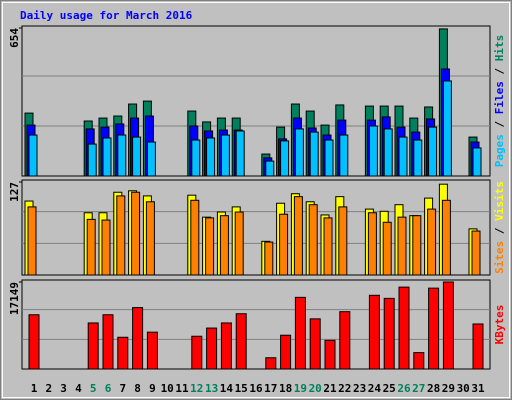 The width and height of the screenshot is (512, 400). I want to click on legend: Pages / Files / Hits, so click(499, 101).